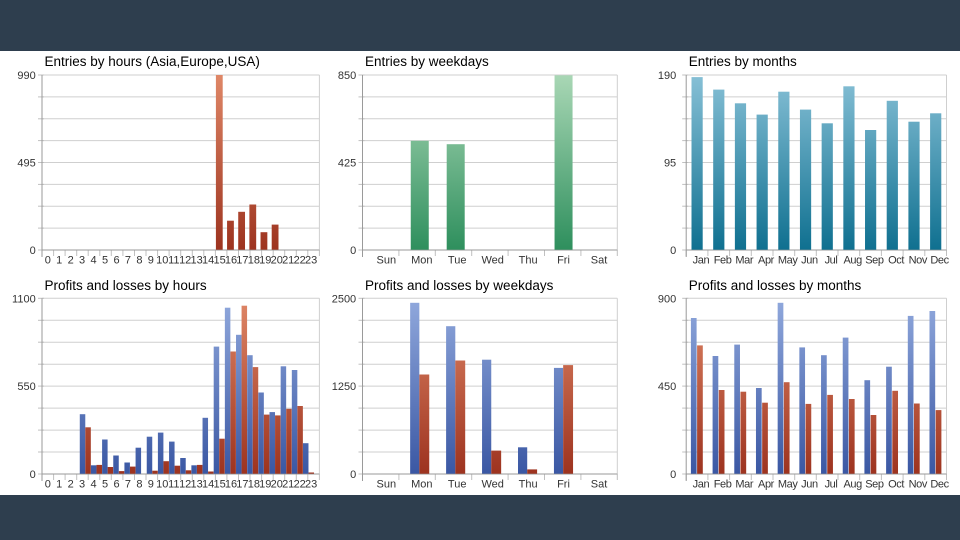 This screenshot has height=540, width=960. What do you see at coordinates (667, 387) in the screenshot?
I see `svg-text: 450` at bounding box center [667, 387].